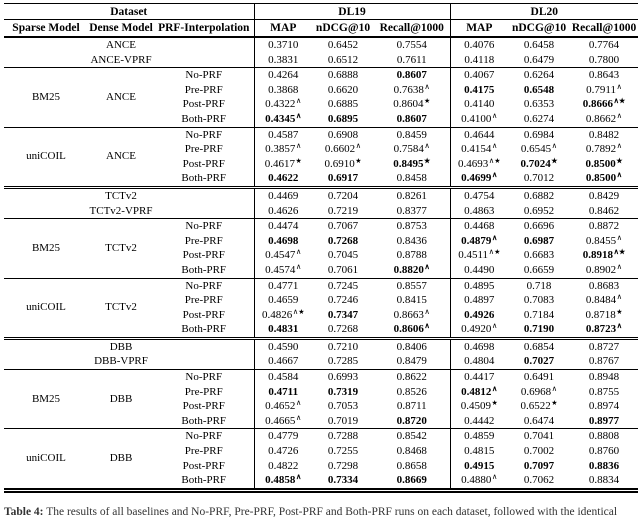  What do you see at coordinates (343, 195) in the screenshot?
I see `metric-number: 0.7204` at bounding box center [343, 195].